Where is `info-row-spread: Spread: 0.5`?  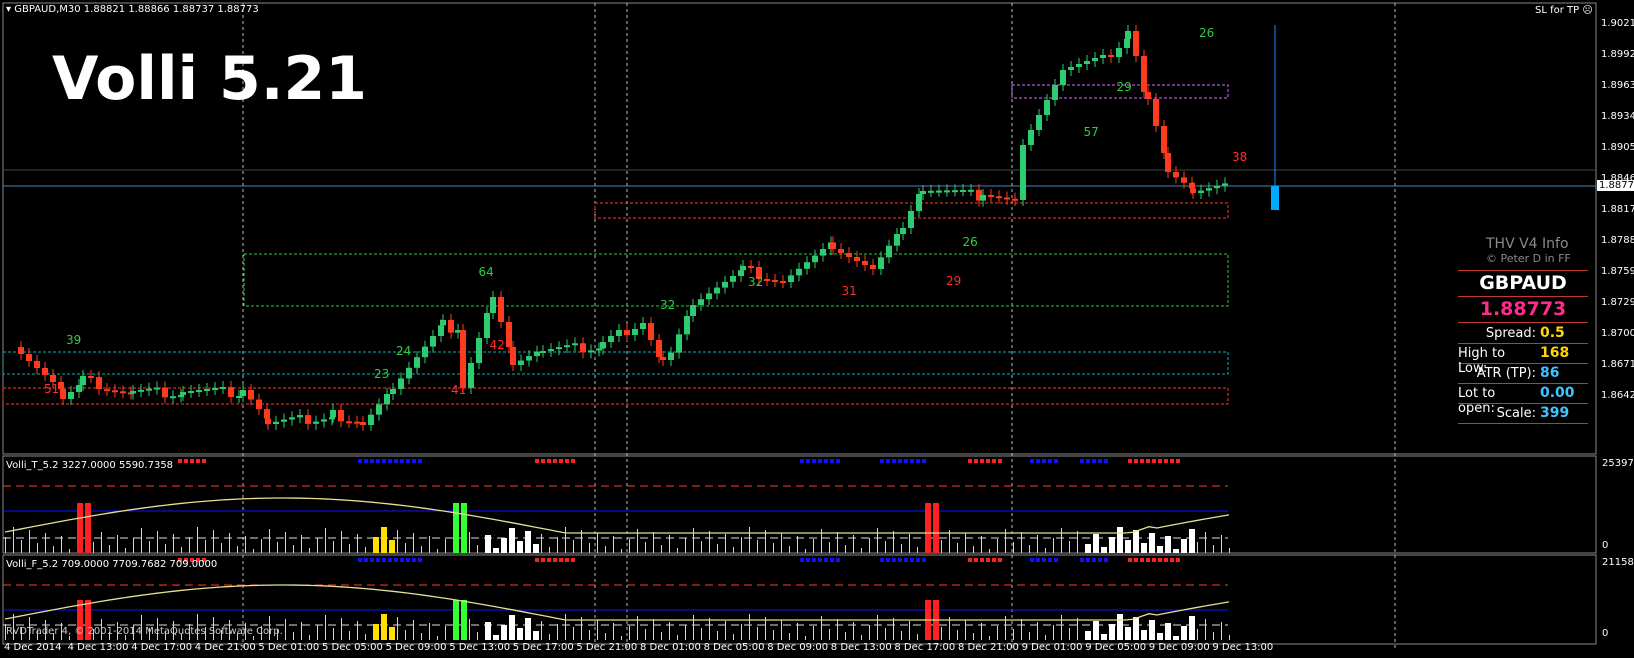 info-row-spread: Spread: 0.5 is located at coordinates (1523, 334).